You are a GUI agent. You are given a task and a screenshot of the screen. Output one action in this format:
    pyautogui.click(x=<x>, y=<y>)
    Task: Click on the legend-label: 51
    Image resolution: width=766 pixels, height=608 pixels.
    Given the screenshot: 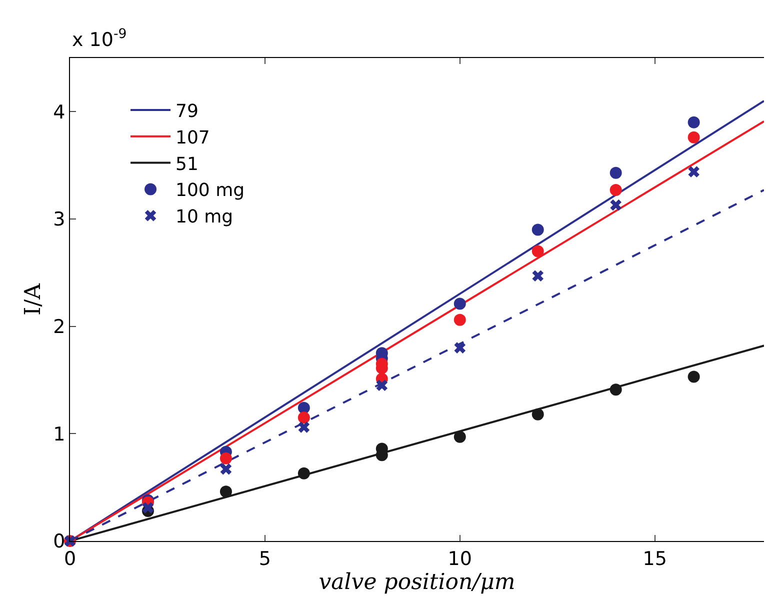 What is the action you would take?
    pyautogui.click(x=187, y=164)
    